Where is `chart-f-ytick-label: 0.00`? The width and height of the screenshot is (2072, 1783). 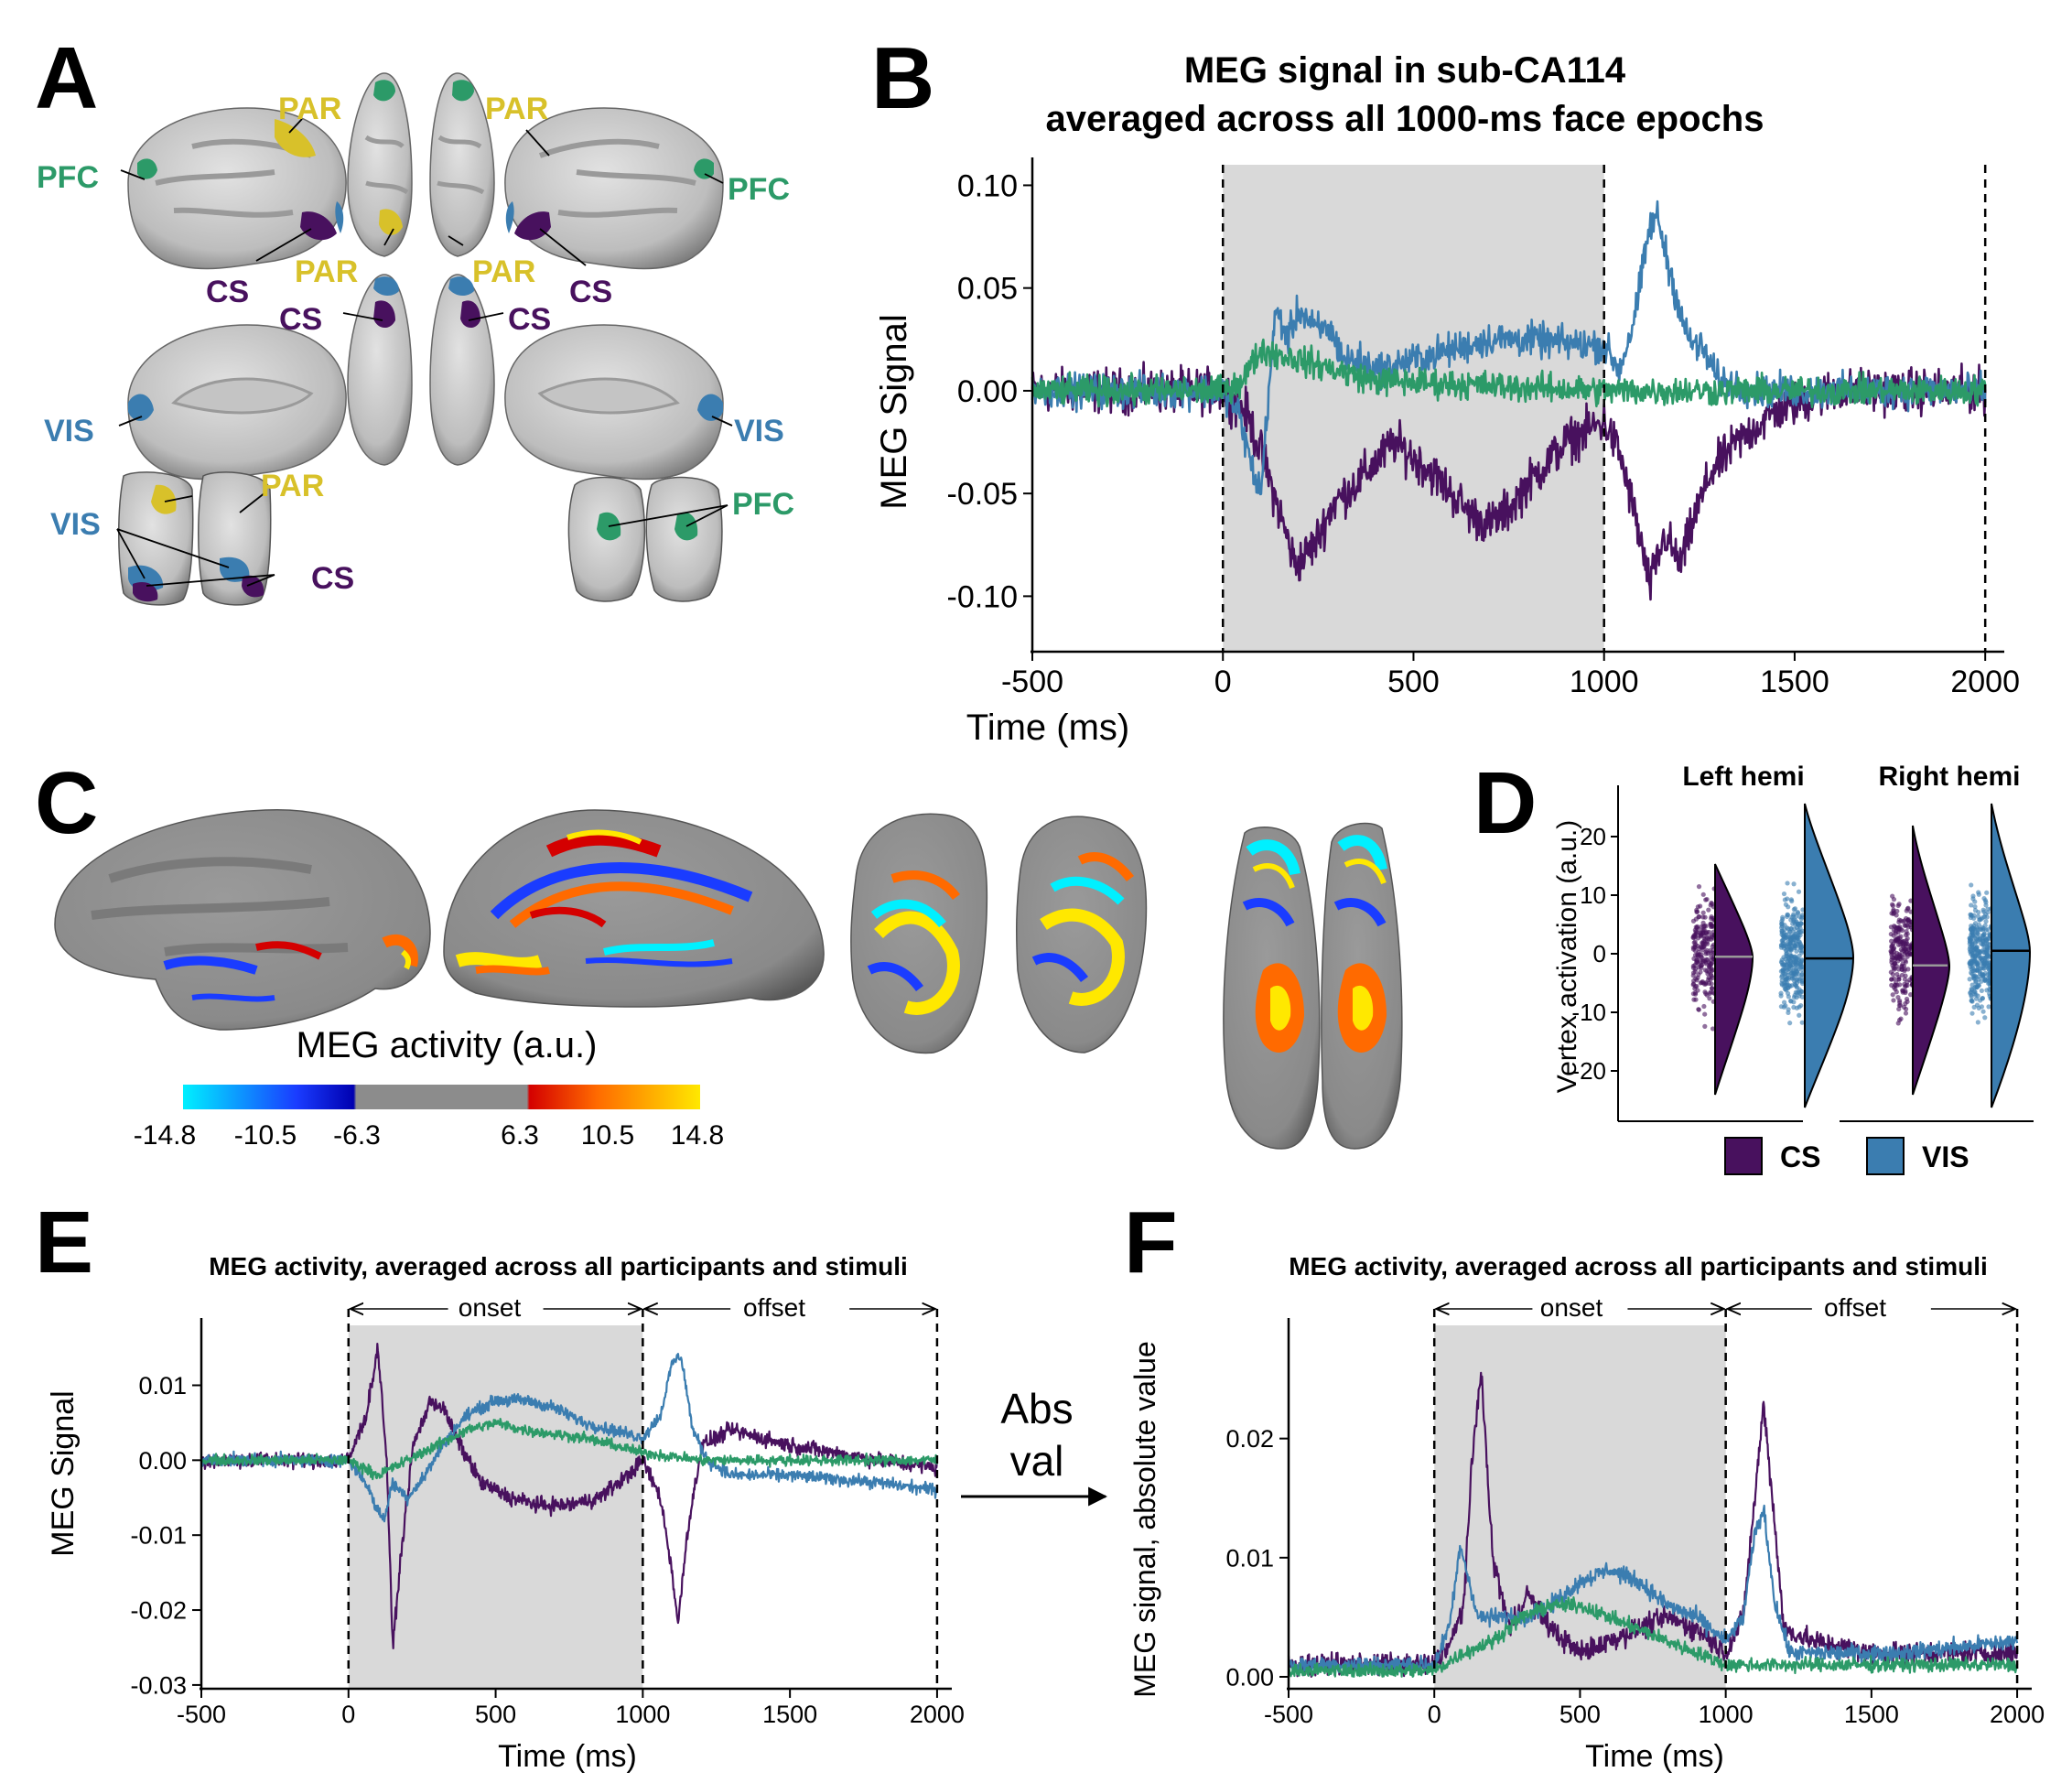
chart-f-ytick-label: 0.00 is located at coordinates (1249, 1677).